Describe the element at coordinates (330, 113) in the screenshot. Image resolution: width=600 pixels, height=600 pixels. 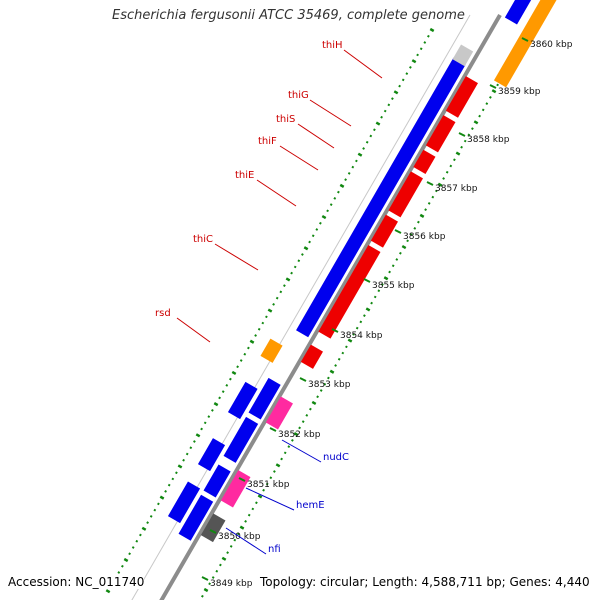
I see `gene-leader-thiG` at that location.